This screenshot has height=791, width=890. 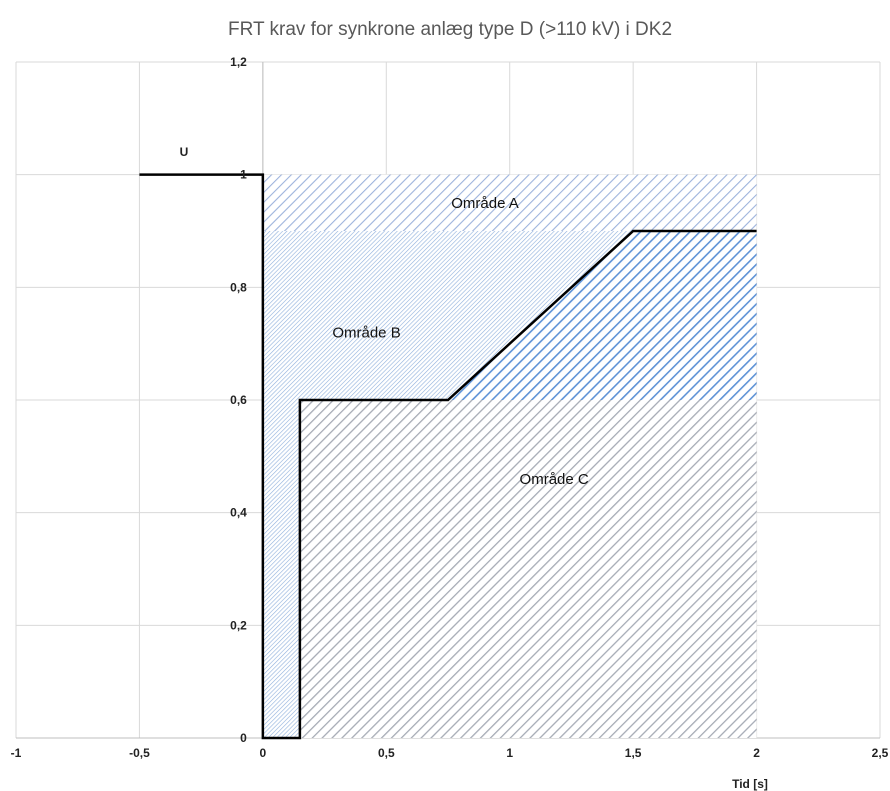 I want to click on x-tick-label-6: 2, so click(x=756, y=753).